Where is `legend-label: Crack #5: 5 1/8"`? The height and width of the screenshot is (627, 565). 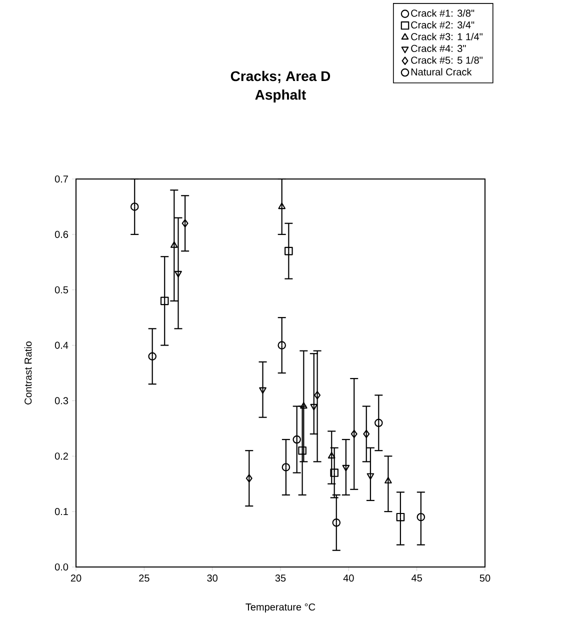
legend-label: Crack #5: 5 1/8" is located at coordinates (446, 60).